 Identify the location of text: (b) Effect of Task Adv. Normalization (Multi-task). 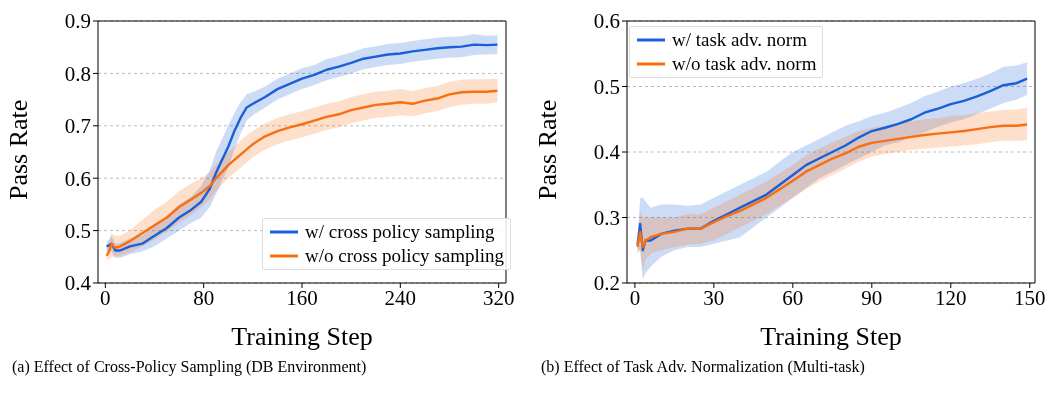
(703, 367).